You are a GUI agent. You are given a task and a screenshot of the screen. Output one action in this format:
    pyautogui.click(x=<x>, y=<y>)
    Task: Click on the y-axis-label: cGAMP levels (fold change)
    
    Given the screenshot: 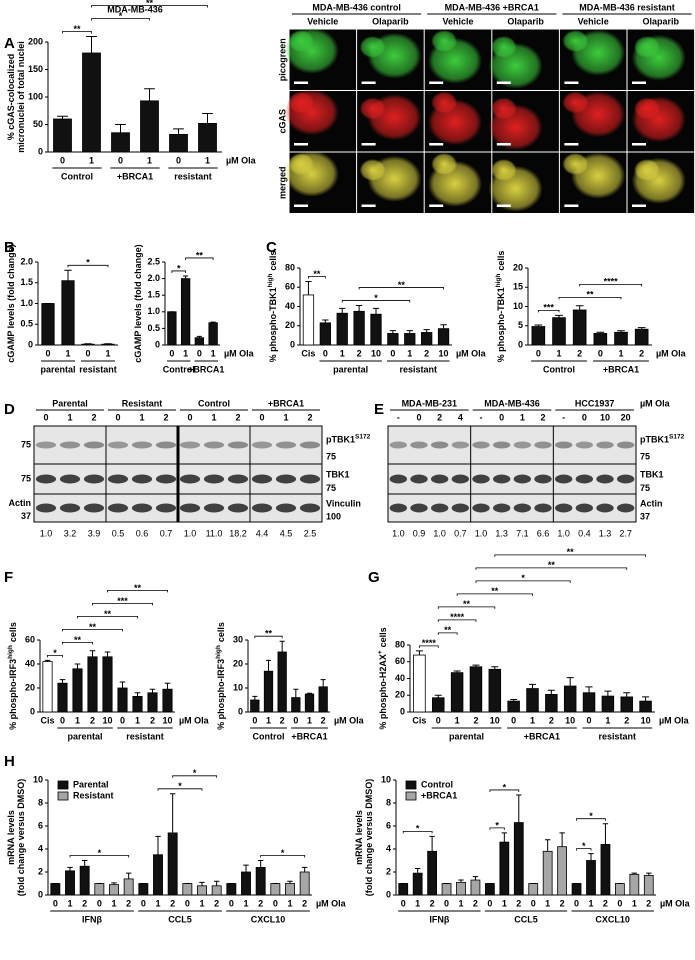 What is the action you would take?
    pyautogui.click(x=11, y=303)
    